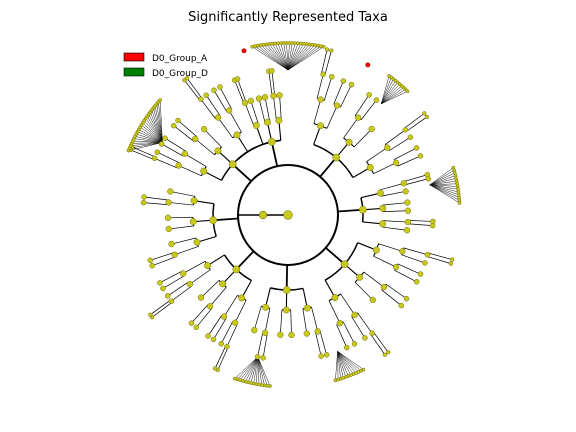 This screenshot has height=432, width=576. I want to click on legend: D0_Group_A D0_Group_D, so click(165, 65).